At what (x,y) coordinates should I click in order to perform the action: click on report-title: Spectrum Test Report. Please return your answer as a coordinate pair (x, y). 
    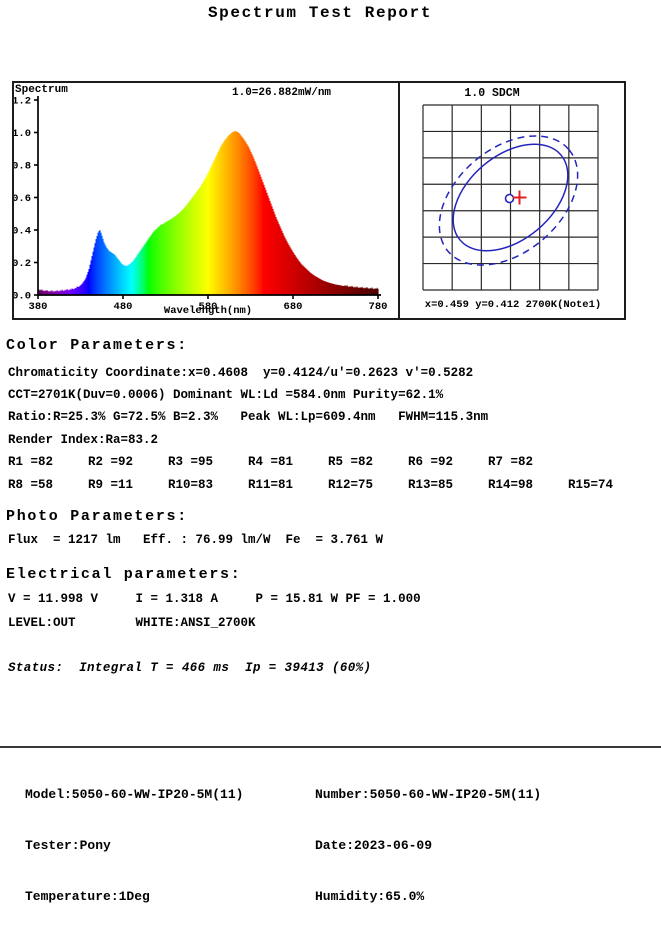
    Looking at the image, I should click on (320, 13).